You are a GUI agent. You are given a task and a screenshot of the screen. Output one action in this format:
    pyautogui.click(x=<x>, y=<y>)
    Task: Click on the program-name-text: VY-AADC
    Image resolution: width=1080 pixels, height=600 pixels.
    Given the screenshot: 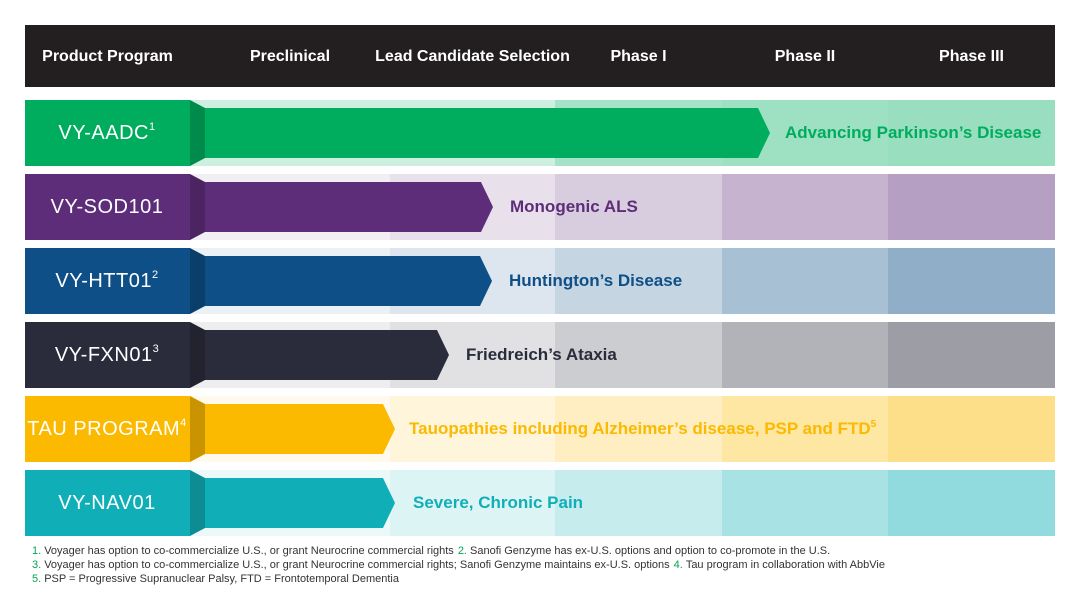 What is the action you would take?
    pyautogui.click(x=103, y=133)
    